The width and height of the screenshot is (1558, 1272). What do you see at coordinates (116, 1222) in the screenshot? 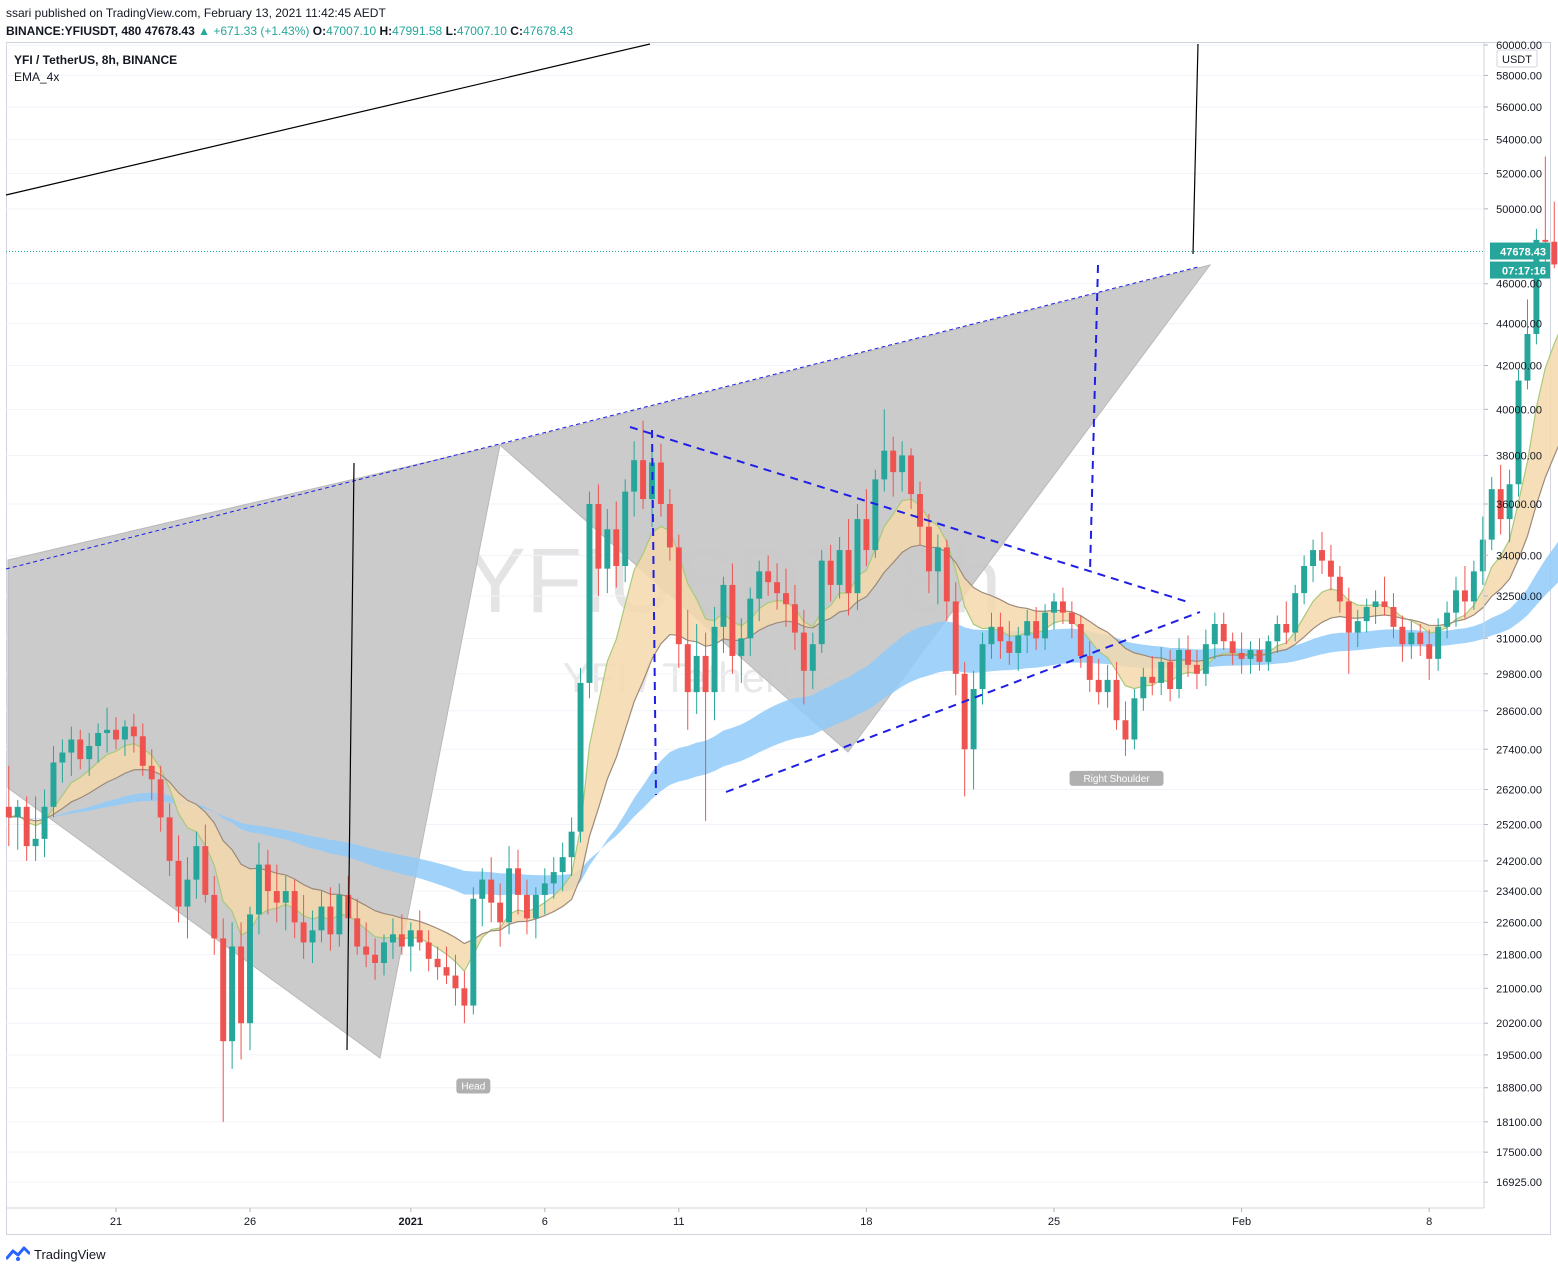
I see `time-tick-label: 21` at bounding box center [116, 1222].